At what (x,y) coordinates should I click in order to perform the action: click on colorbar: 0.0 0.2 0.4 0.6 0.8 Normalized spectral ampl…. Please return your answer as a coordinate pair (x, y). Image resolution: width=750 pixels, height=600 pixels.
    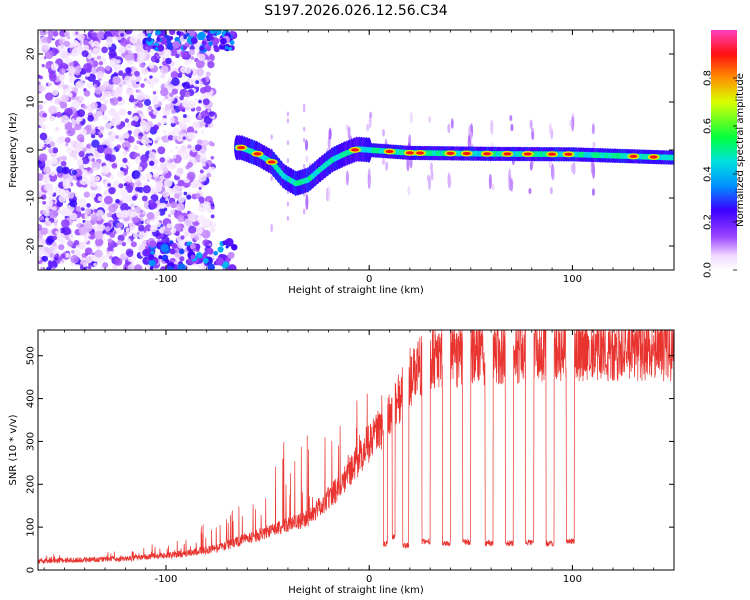
    Looking at the image, I should click on (724, 154).